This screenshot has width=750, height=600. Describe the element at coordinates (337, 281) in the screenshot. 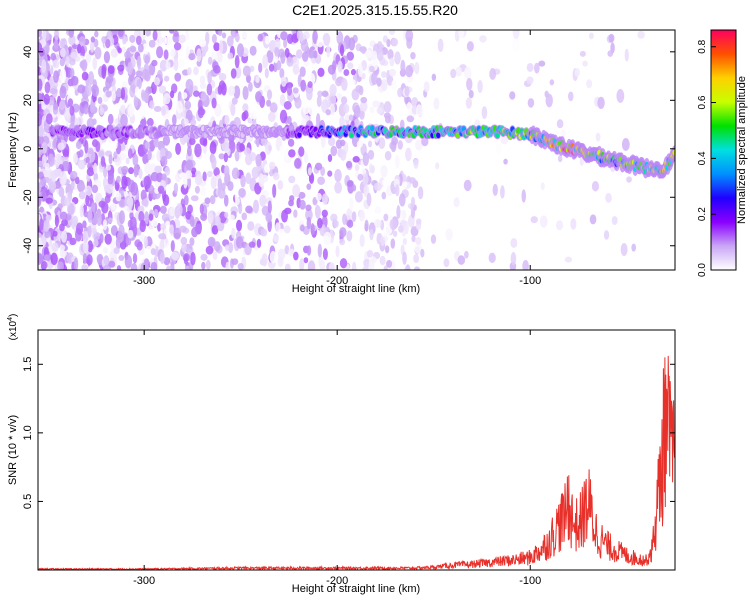

I see `x-tick-label: -200` at that location.